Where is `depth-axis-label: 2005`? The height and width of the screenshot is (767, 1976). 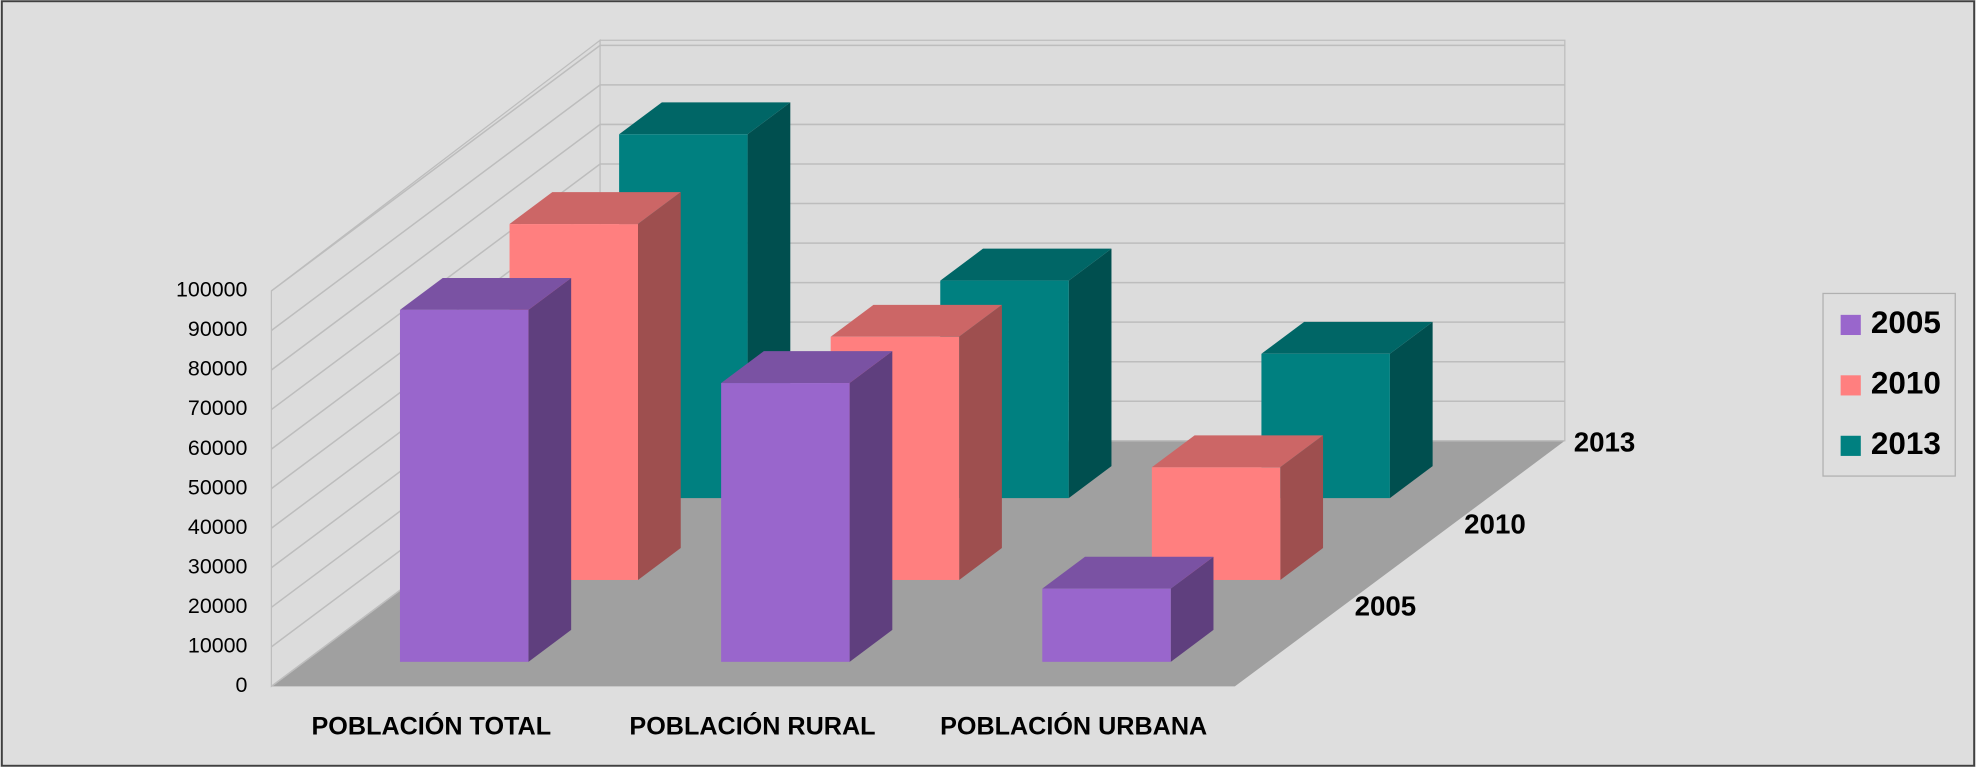
depth-axis-label: 2005 is located at coordinates (1386, 605).